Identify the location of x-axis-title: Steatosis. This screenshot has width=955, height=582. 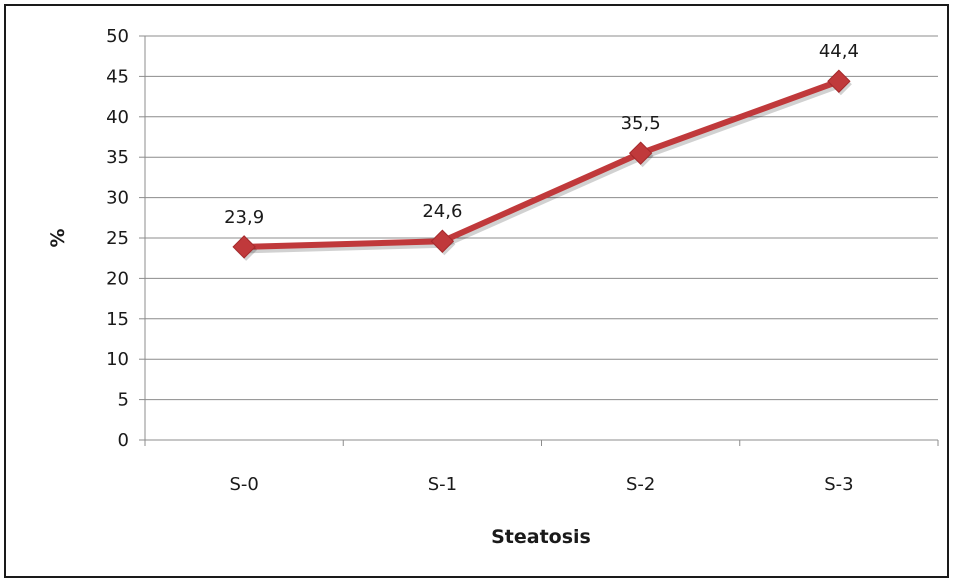
(541, 537).